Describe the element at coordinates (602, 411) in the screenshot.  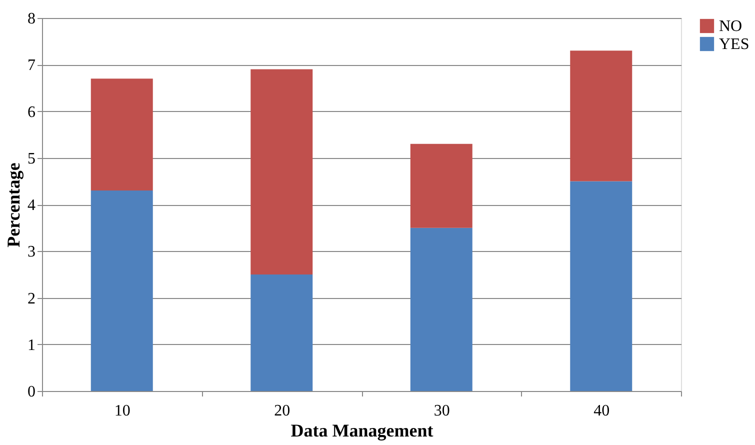
I see `x-tick-label: 40` at that location.